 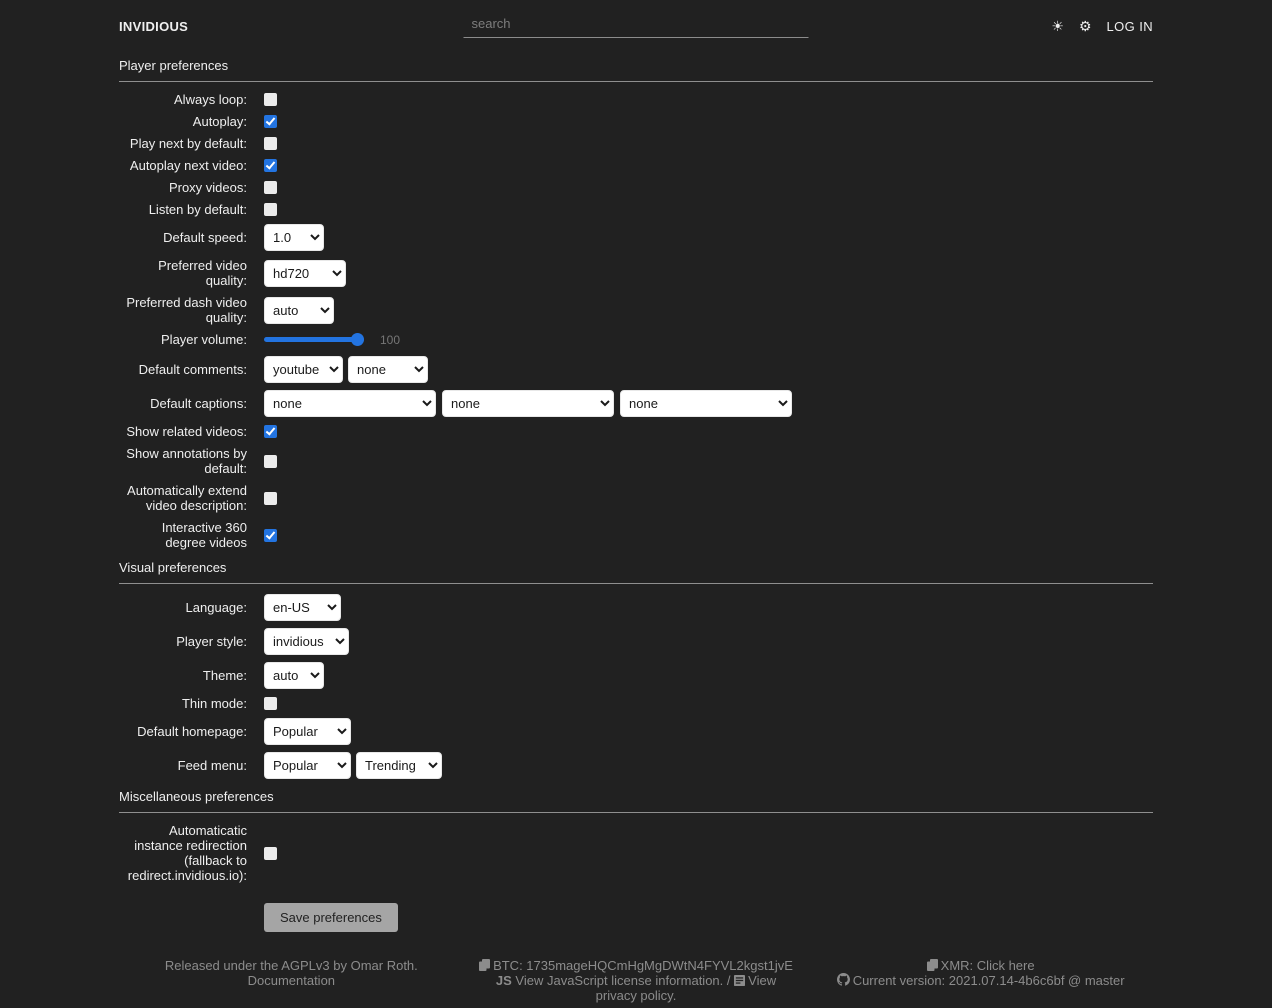 What do you see at coordinates (224, 675) in the screenshot?
I see `field-label: Theme:` at bounding box center [224, 675].